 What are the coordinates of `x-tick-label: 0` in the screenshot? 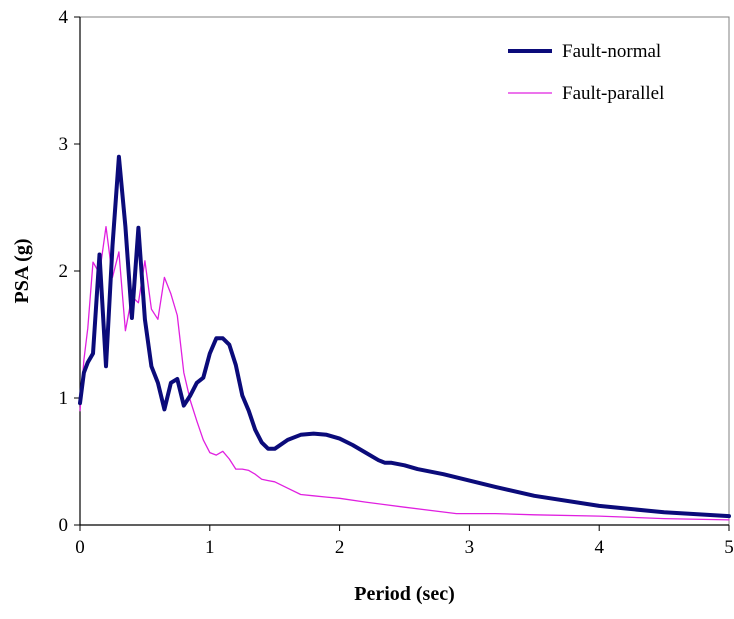 It's located at (80, 547).